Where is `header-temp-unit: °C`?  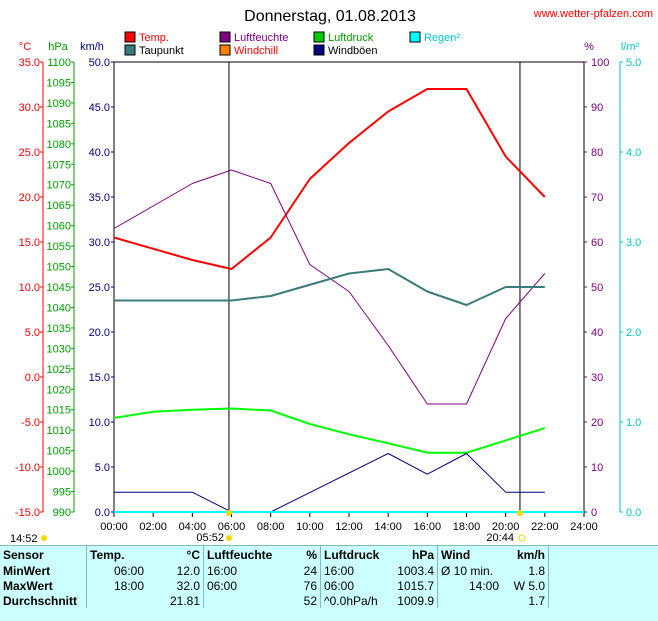 header-temp-unit: °C is located at coordinates (193, 554).